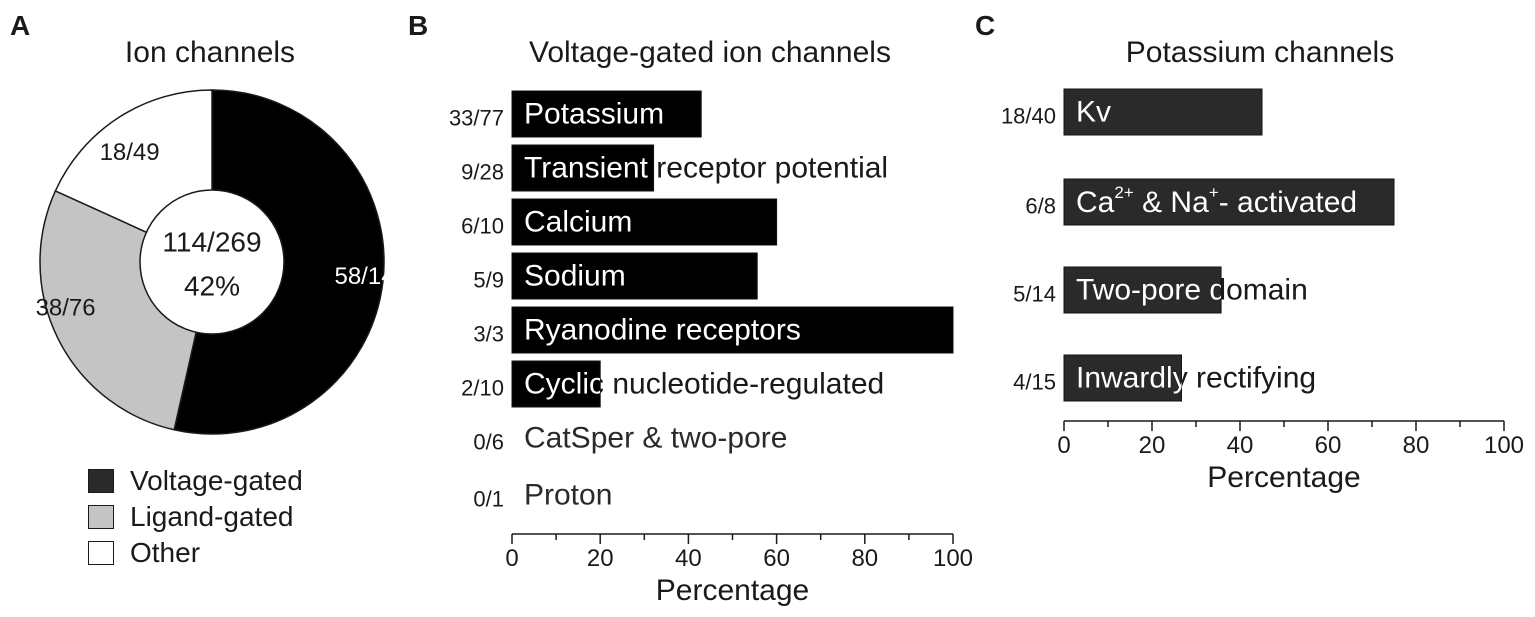 This screenshot has width=1535, height=617. I want to click on ca-na-label-part-4: - activated, so click(1288, 202).